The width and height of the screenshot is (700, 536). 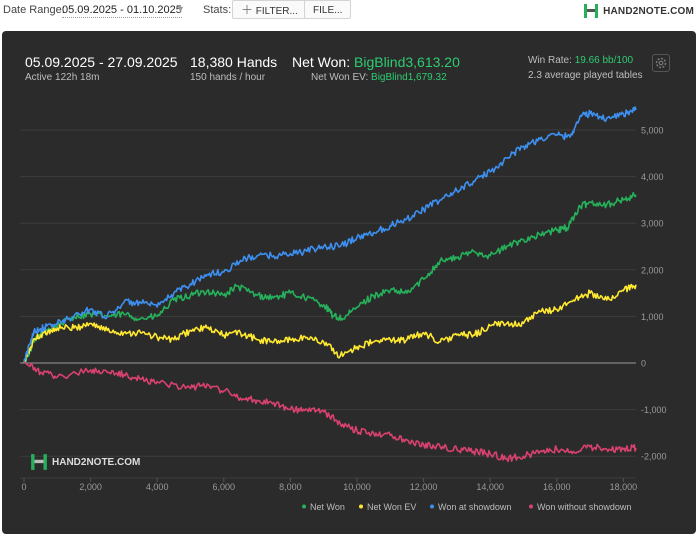 I want to click on y-tick-label: 3,000, so click(x=652, y=224).